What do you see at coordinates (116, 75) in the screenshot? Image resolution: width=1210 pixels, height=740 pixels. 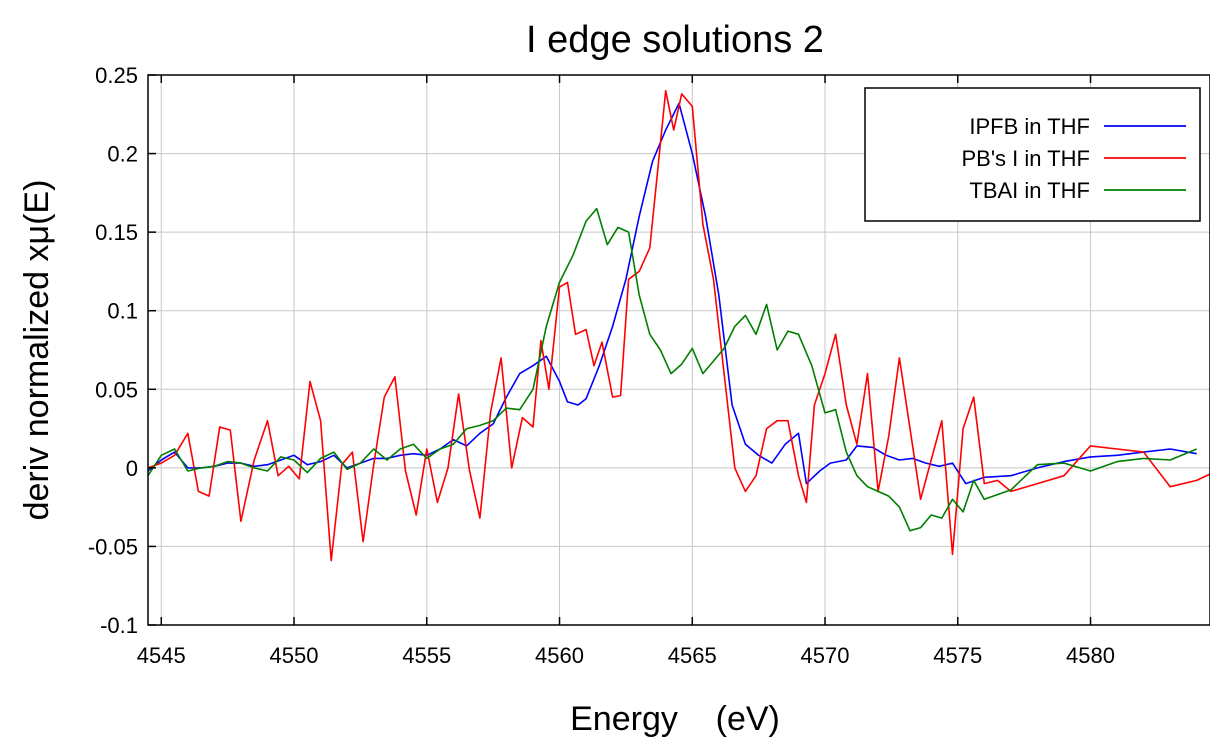 I see `y-tick-label: 0.25` at bounding box center [116, 75].